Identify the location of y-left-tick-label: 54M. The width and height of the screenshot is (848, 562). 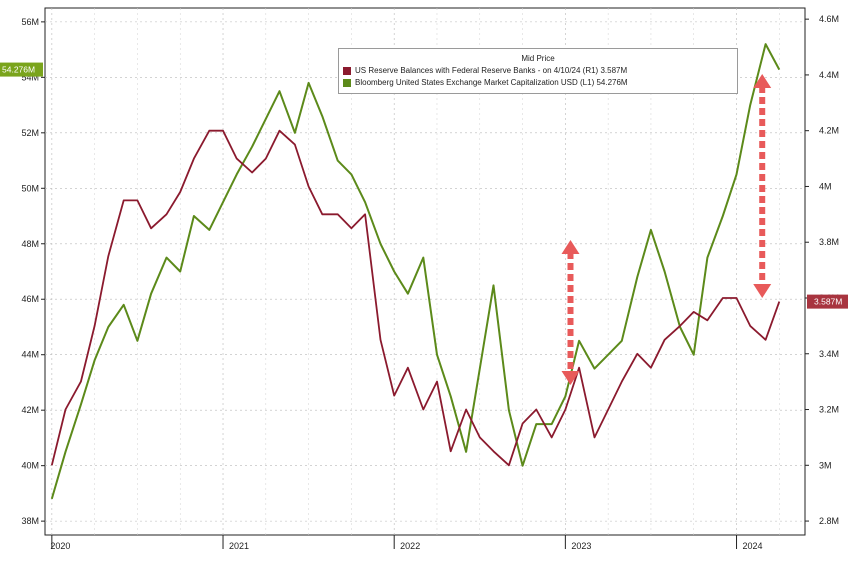
(30, 77).